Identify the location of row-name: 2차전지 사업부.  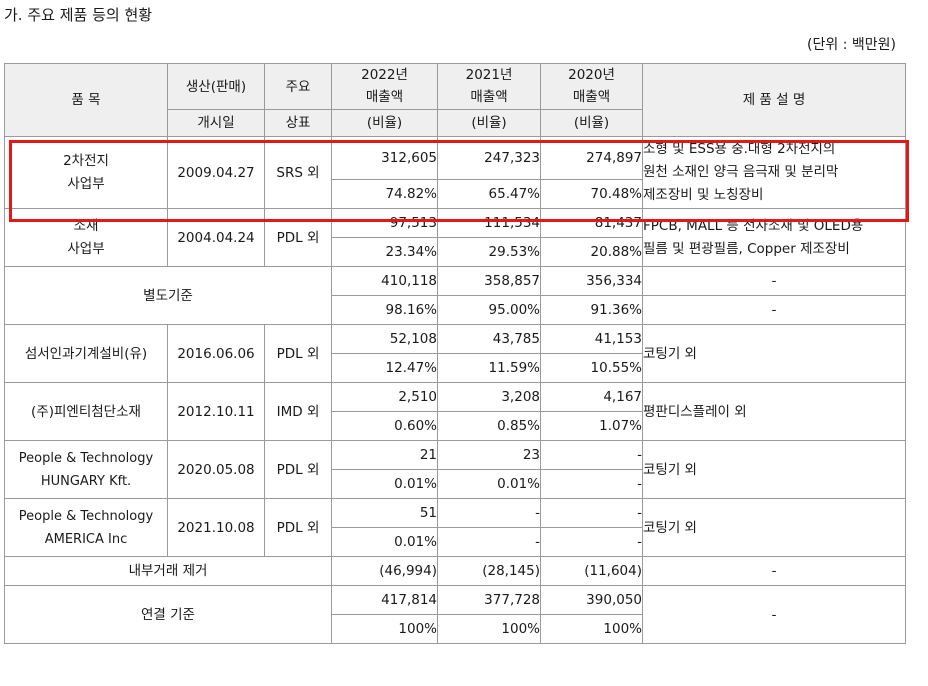
(86, 172).